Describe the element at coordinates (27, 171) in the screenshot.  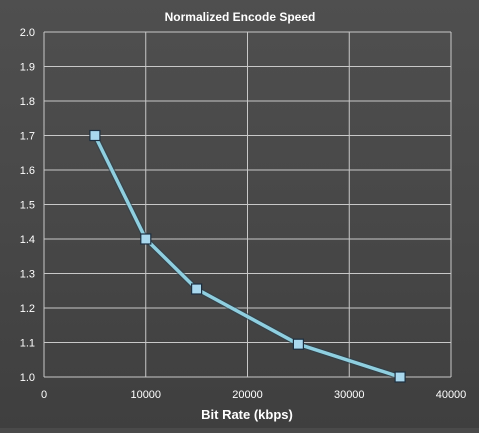
I see `y-tick-label: 1.6` at that location.